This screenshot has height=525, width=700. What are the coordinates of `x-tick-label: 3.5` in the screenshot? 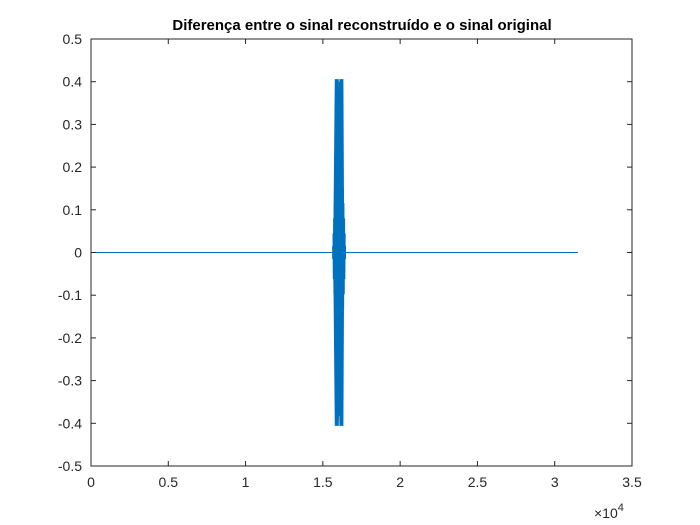 It's located at (632, 482).